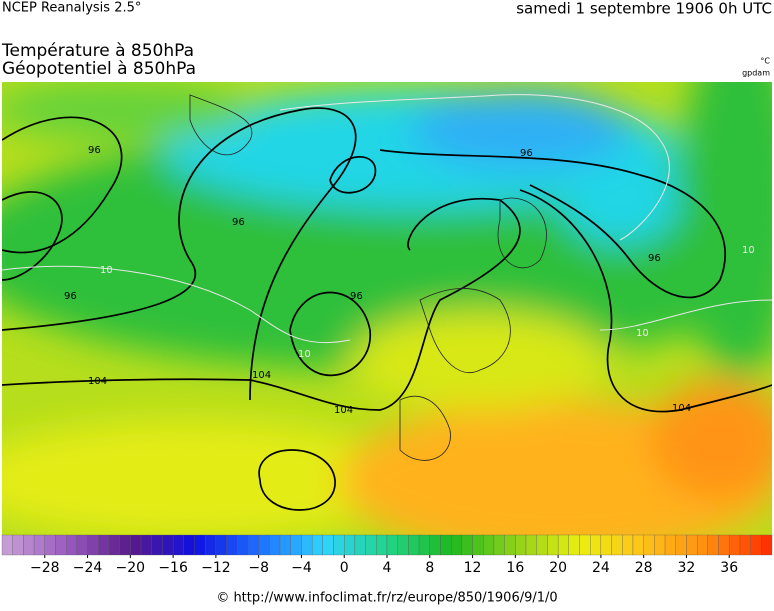 The image size is (774, 611). Describe the element at coordinates (515, 568) in the screenshot. I see `colorbar-tick-label: 16` at that location.